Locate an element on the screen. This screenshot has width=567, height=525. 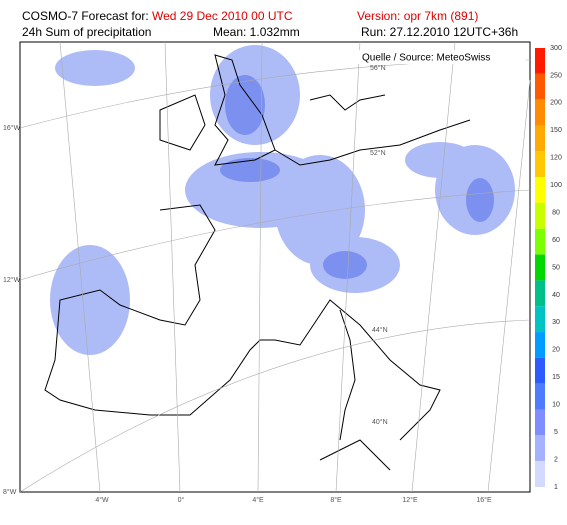
colorbar-label: 15 is located at coordinates (556, 377).